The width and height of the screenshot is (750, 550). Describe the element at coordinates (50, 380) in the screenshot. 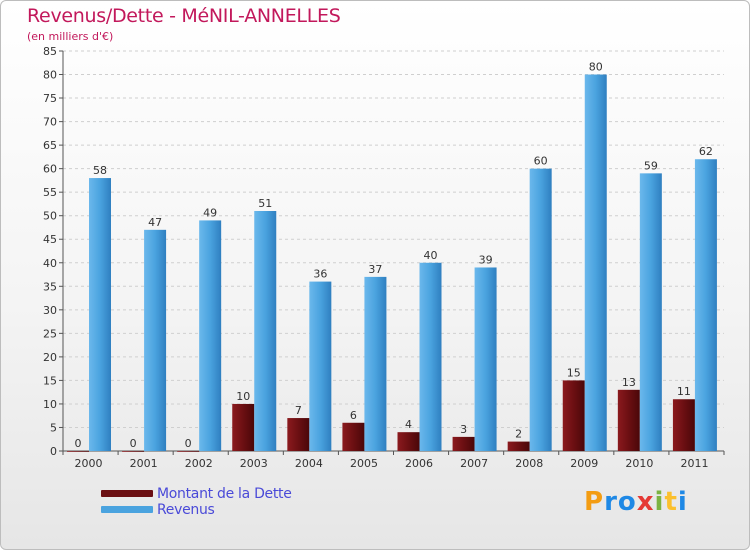

I see `y-tick-label: 15` at that location.